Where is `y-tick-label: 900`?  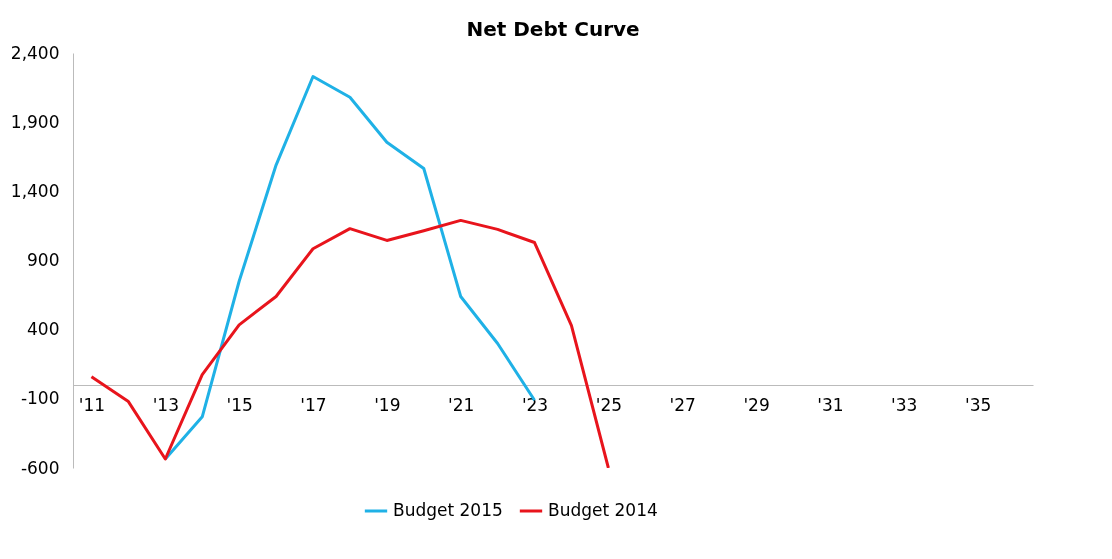
y-tick-label: 900 is located at coordinates (43, 260).